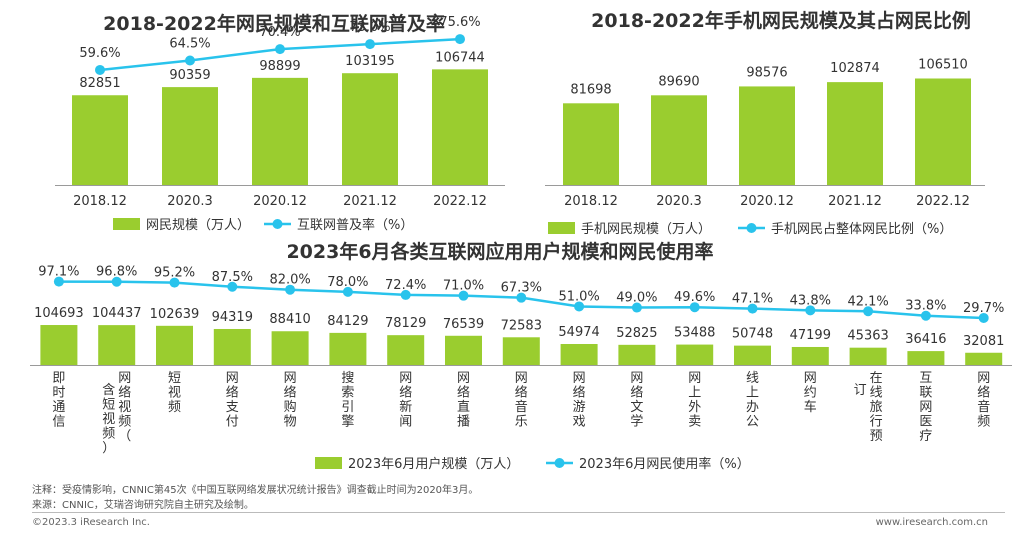 The image size is (1032, 537). I want to click on bar-value-label: 103195, so click(370, 61).